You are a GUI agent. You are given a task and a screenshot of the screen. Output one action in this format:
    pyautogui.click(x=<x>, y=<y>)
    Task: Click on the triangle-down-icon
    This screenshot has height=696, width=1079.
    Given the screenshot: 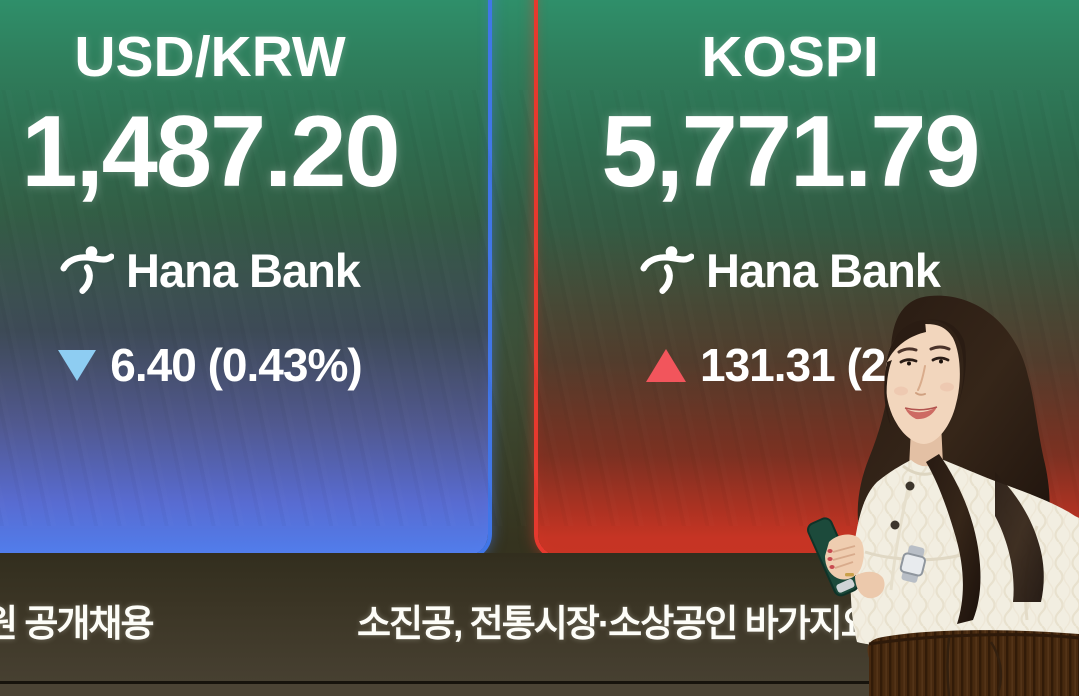 What is the action you would take?
    pyautogui.click(x=77, y=365)
    